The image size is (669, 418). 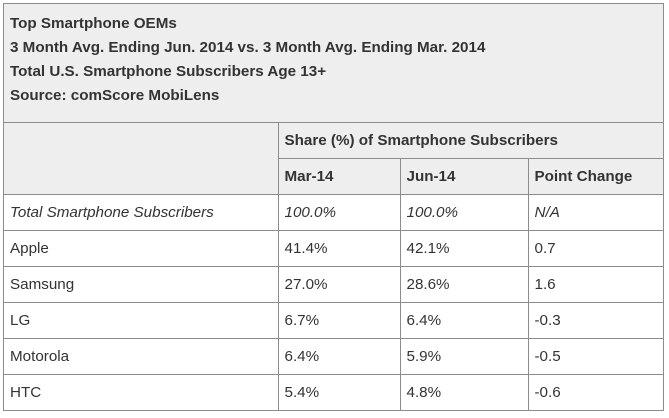 I want to click on column-header-mar: Mar-14, so click(x=339, y=176).